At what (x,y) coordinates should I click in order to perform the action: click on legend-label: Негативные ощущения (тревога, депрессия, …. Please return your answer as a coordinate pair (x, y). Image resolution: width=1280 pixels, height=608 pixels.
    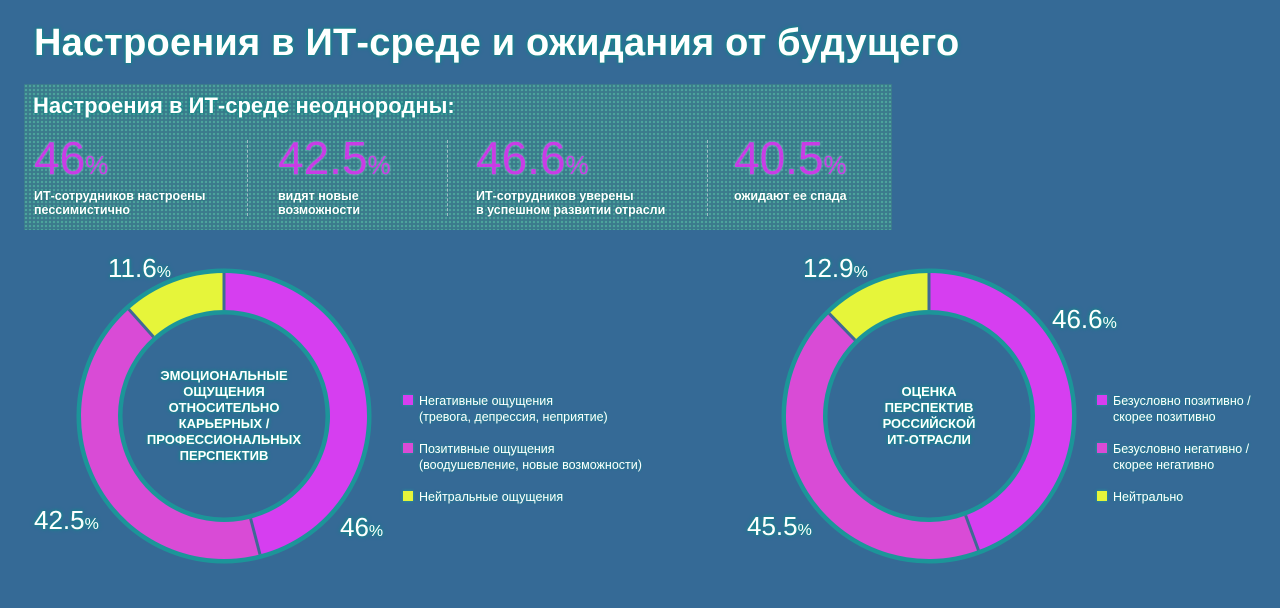
    Looking at the image, I should click on (513, 409).